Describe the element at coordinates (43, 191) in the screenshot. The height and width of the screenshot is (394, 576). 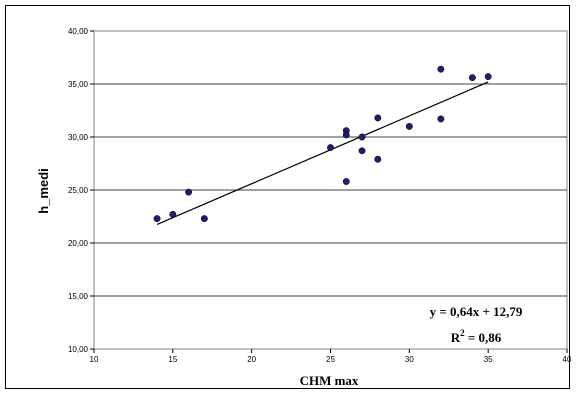
I see `y-axis-title: h_medi` at that location.